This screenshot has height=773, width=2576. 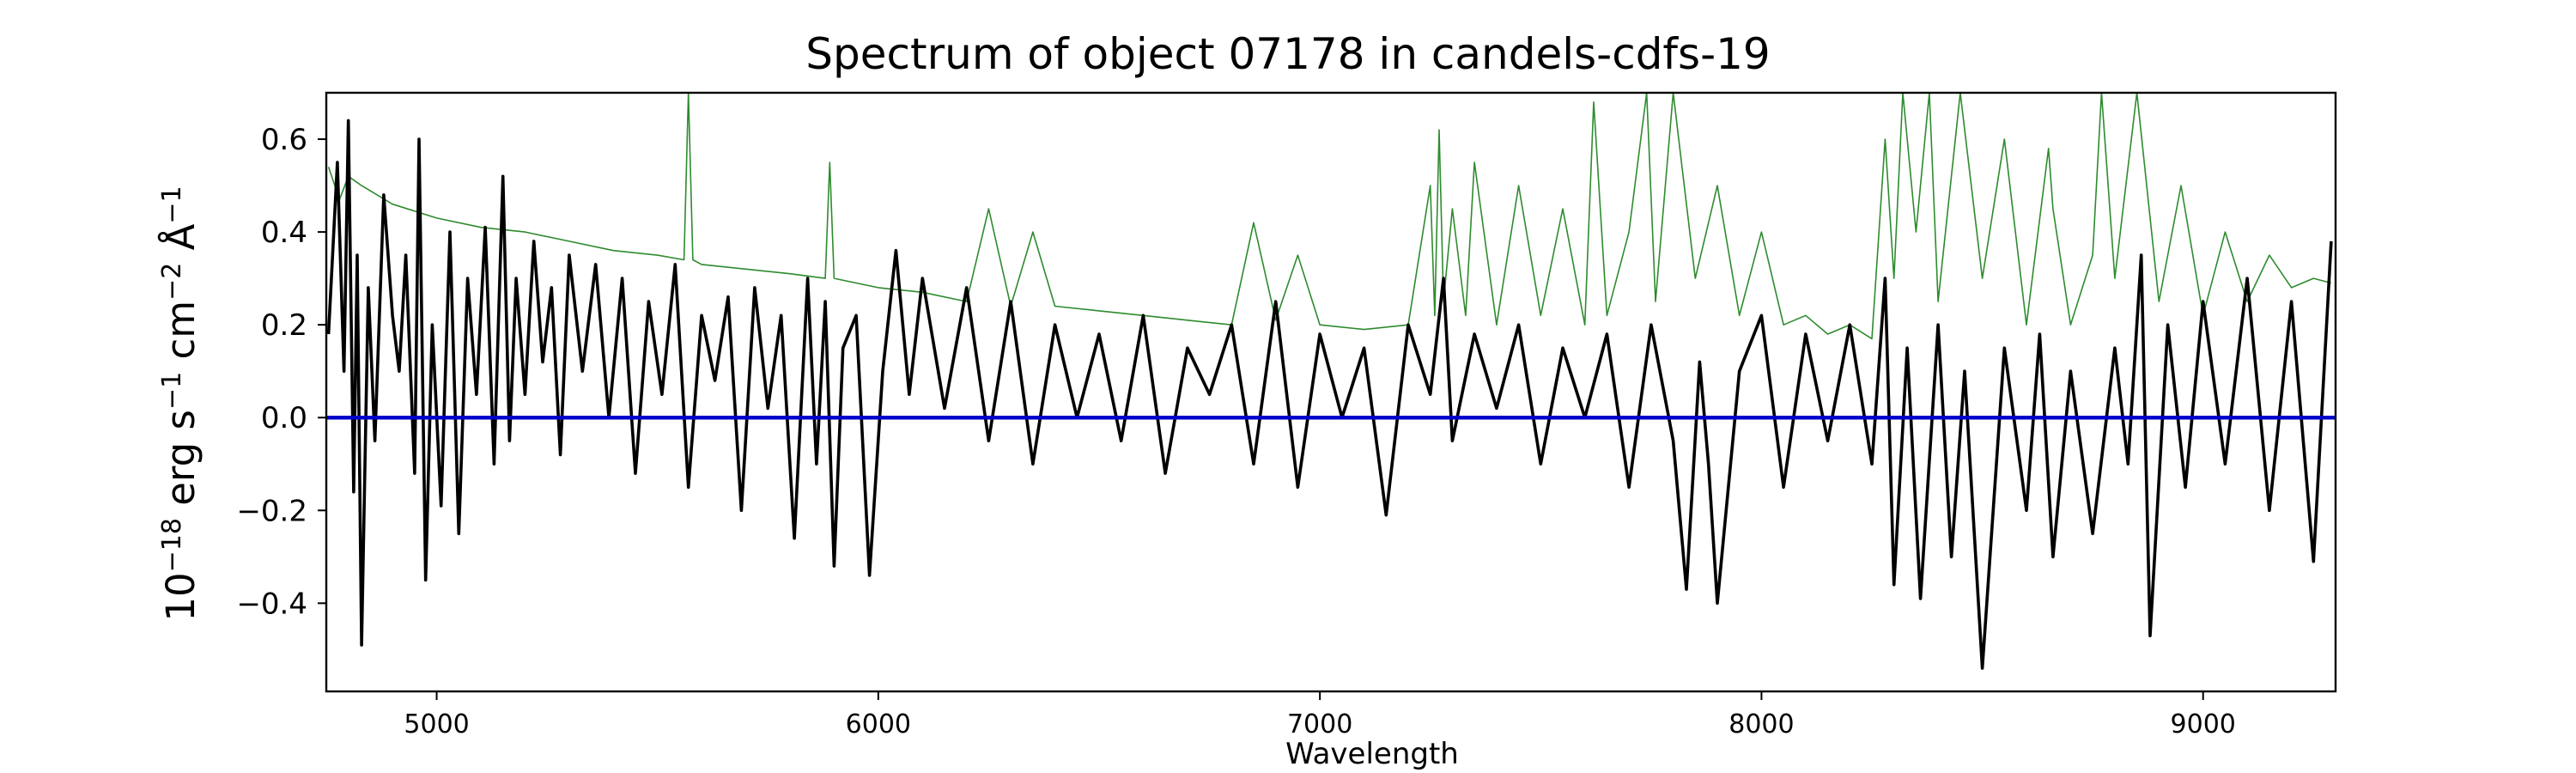 I want to click on y-tick-label: −0.2, so click(x=271, y=511).